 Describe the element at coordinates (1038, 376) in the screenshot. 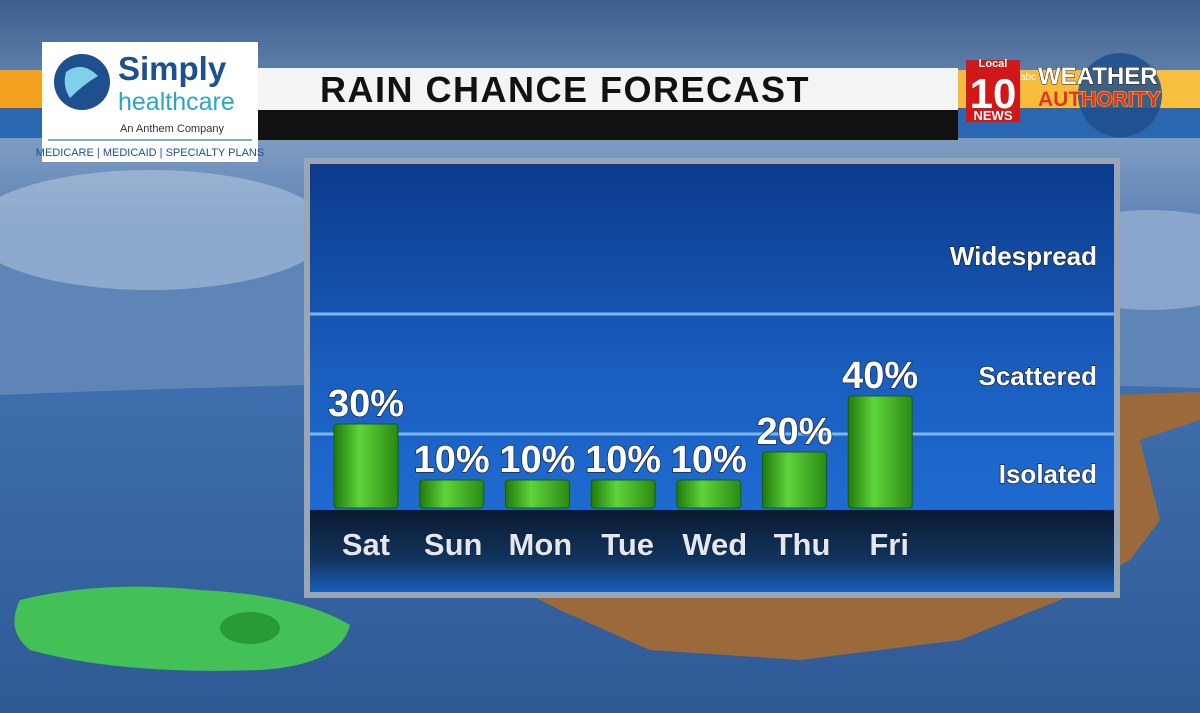

I see `zone-label: Scattered` at that location.